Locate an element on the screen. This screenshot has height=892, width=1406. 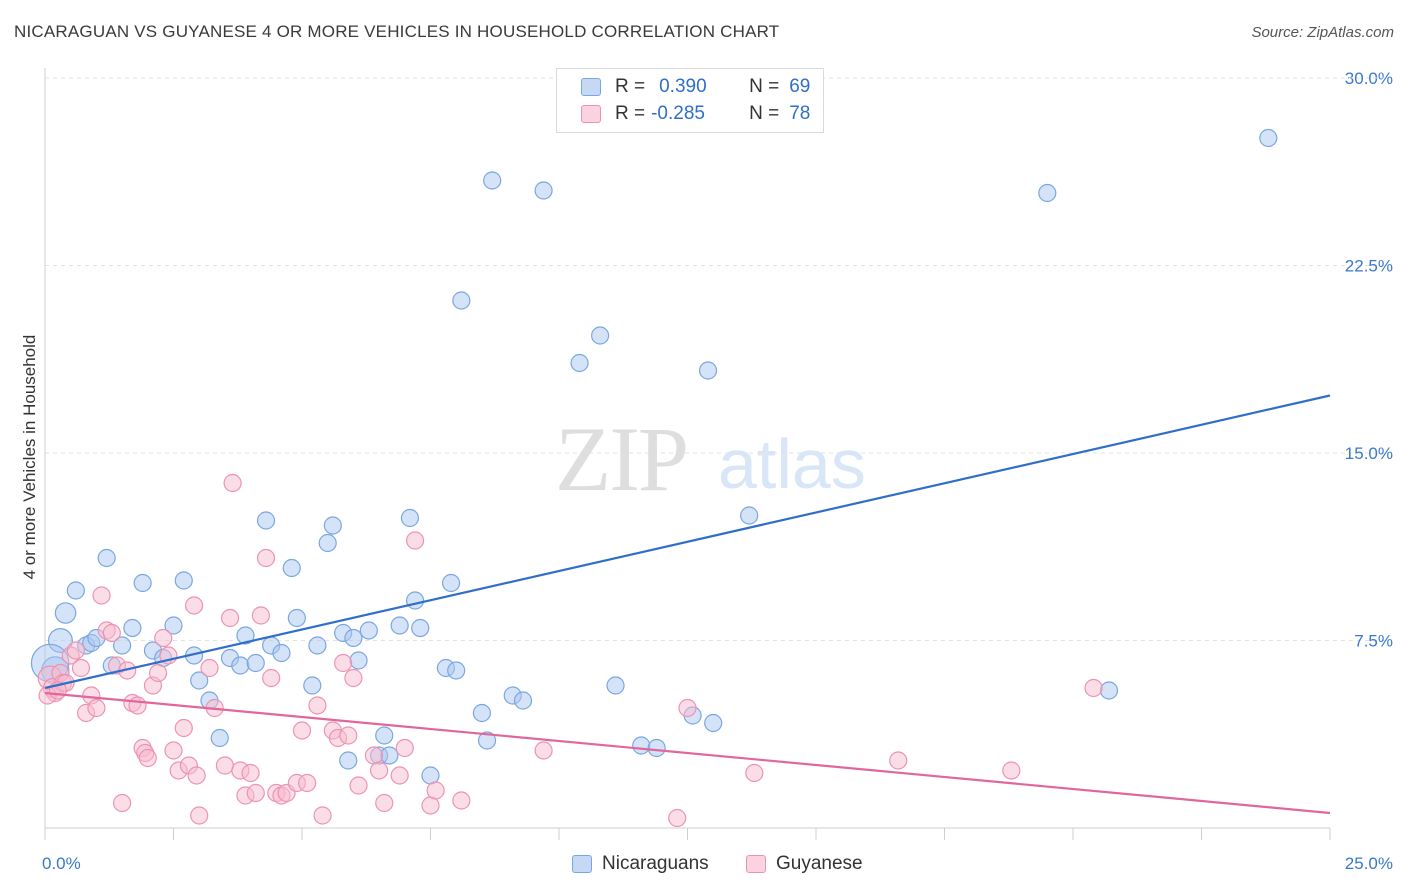
legend-row-guyanese: R = -0.285 N = 78 is located at coordinates (695, 114).